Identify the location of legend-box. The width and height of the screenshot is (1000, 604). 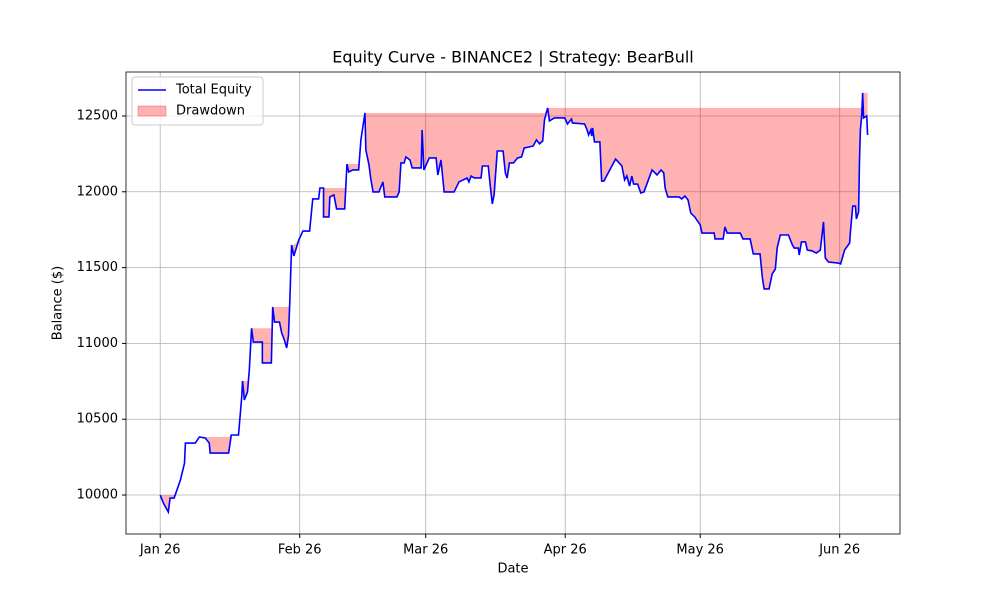
(197, 101).